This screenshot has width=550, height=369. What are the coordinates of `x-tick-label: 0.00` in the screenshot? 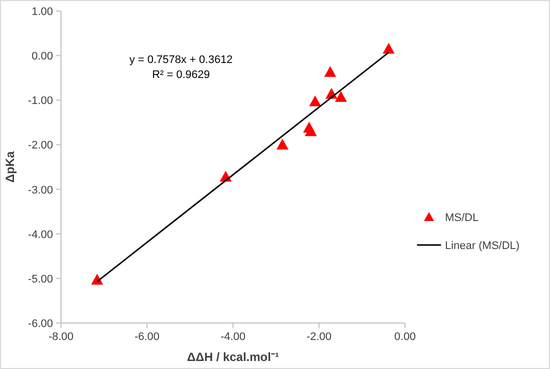 It's located at (405, 337).